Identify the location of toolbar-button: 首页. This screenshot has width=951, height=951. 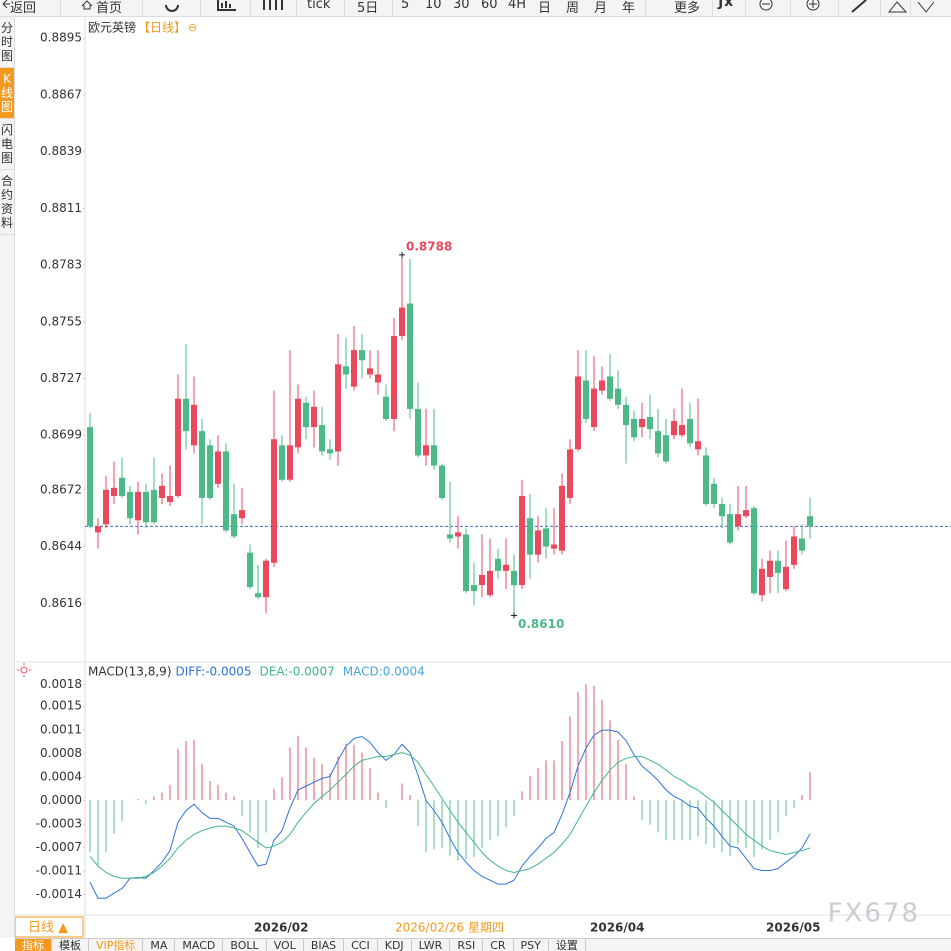
(109, 8).